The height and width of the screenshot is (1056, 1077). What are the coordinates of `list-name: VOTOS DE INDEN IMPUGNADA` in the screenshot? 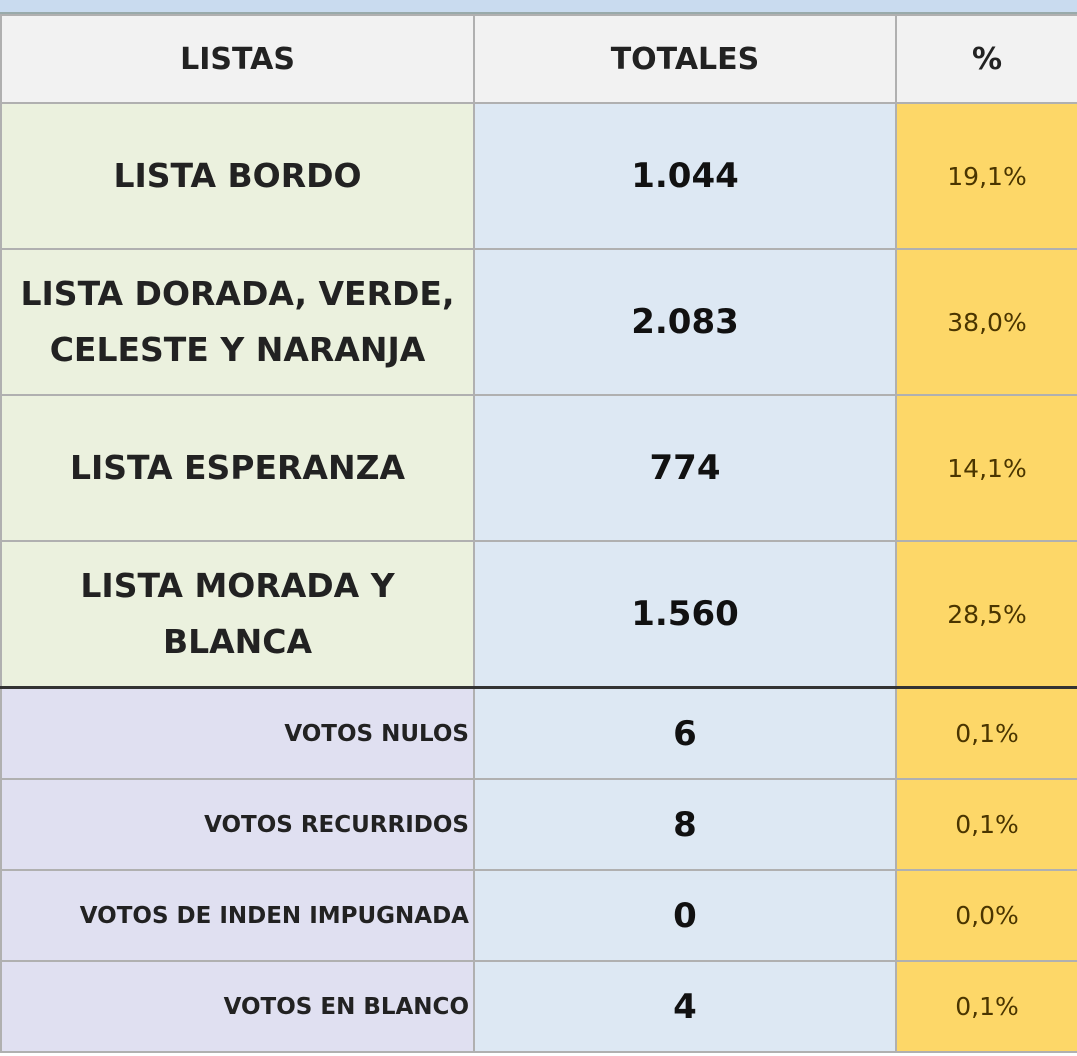 It's located at (237, 915).